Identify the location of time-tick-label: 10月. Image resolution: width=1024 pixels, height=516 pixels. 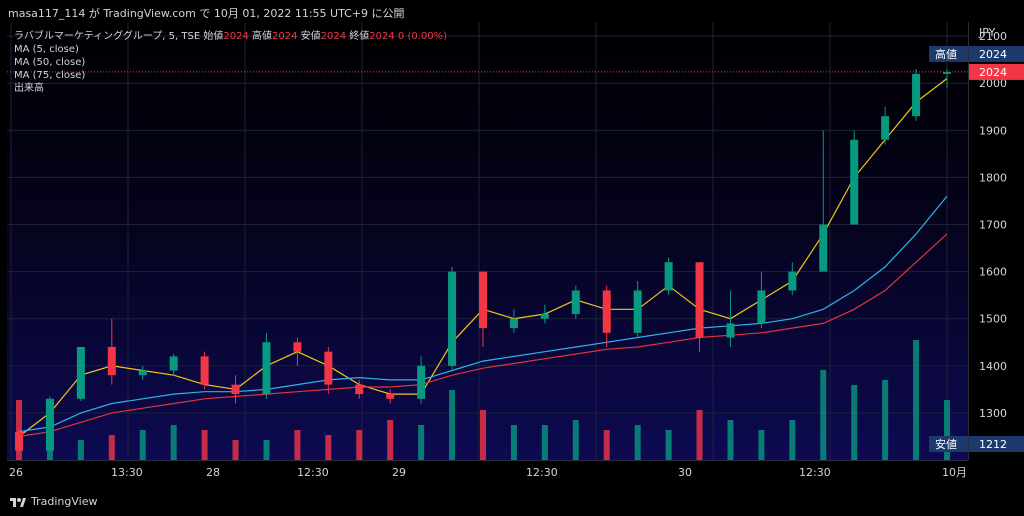
(954, 472).